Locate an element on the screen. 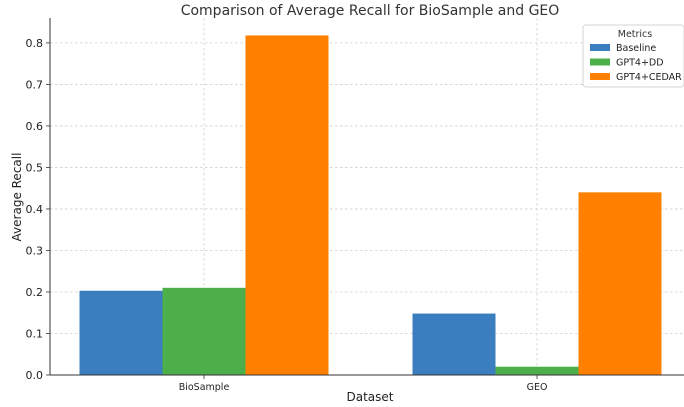 This screenshot has width=684, height=407. legend-label: GPT4+CEDAR is located at coordinates (649, 77).